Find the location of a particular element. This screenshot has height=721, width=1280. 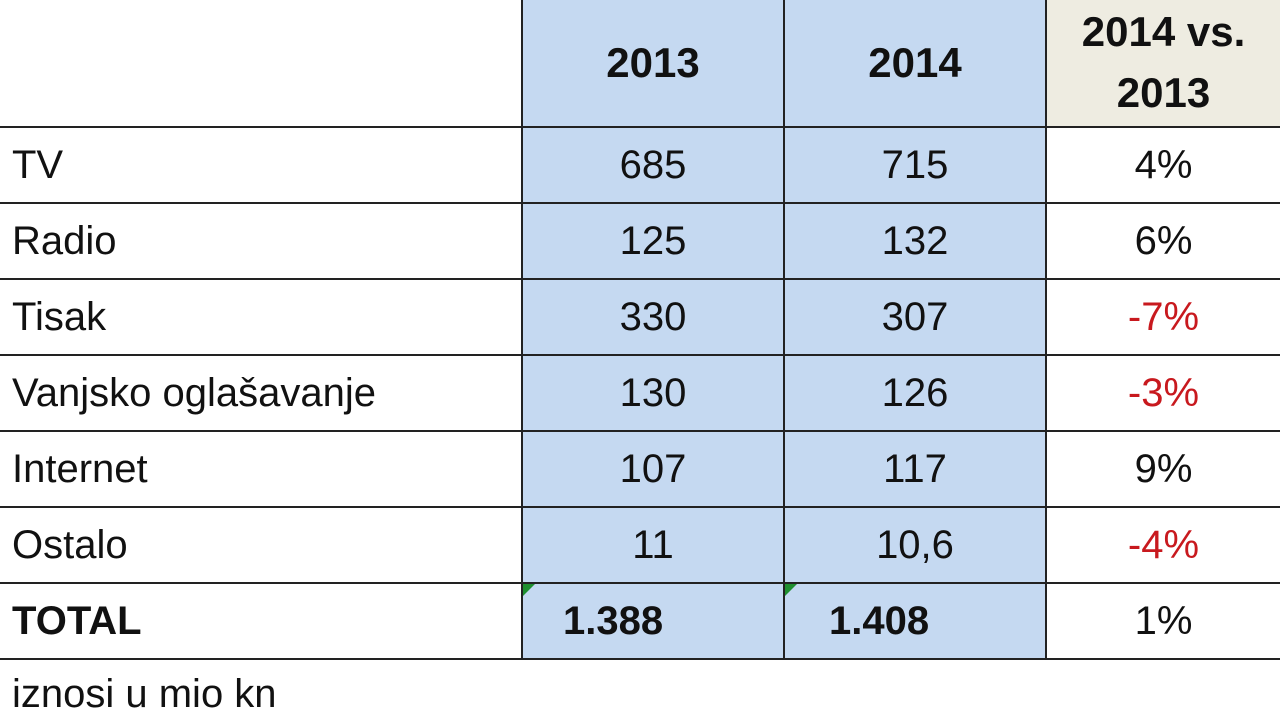

table-cell: 1% is located at coordinates (1162, 621).